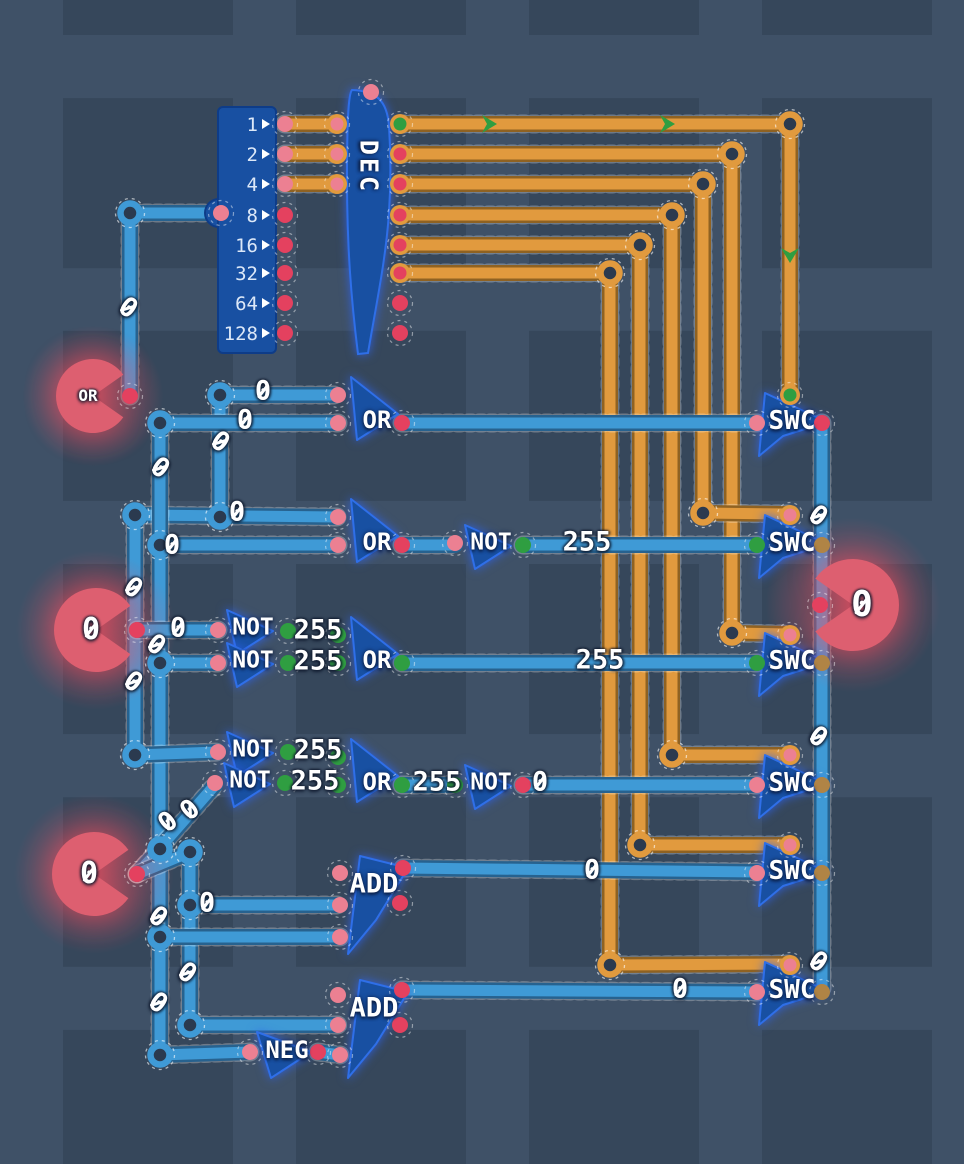 The image size is (964, 1164). What do you see at coordinates (853, 605) in the screenshot?
I see `output-node` at bounding box center [853, 605].